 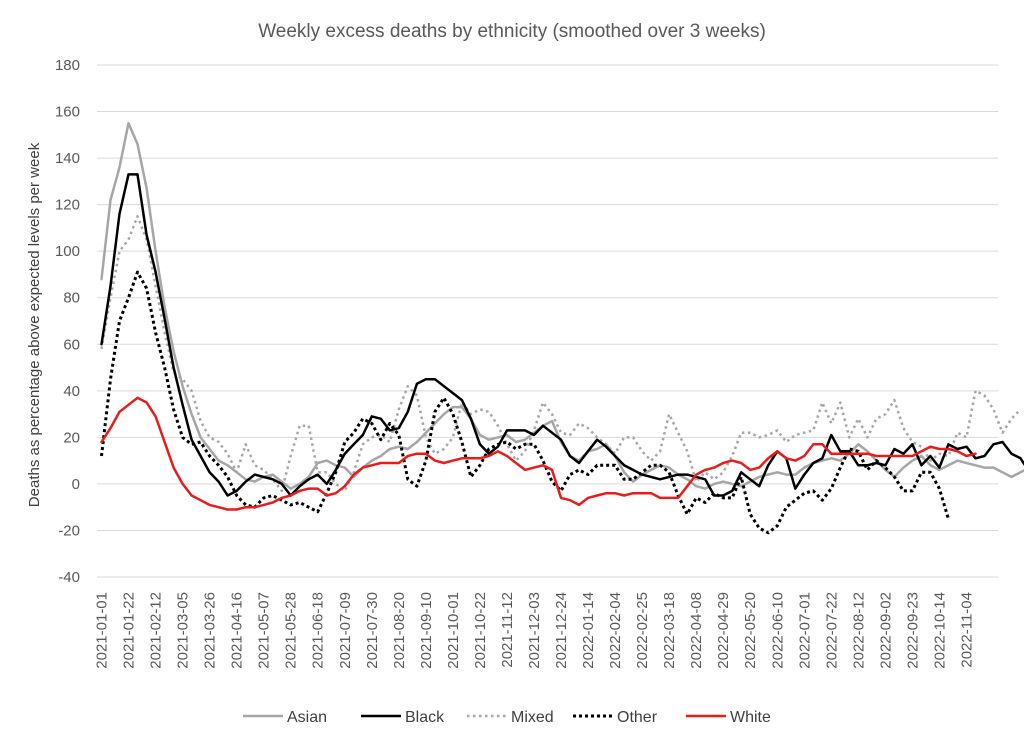 What do you see at coordinates (210, 630) in the screenshot?
I see `x-tick-label: 2021-03-26` at bounding box center [210, 630].